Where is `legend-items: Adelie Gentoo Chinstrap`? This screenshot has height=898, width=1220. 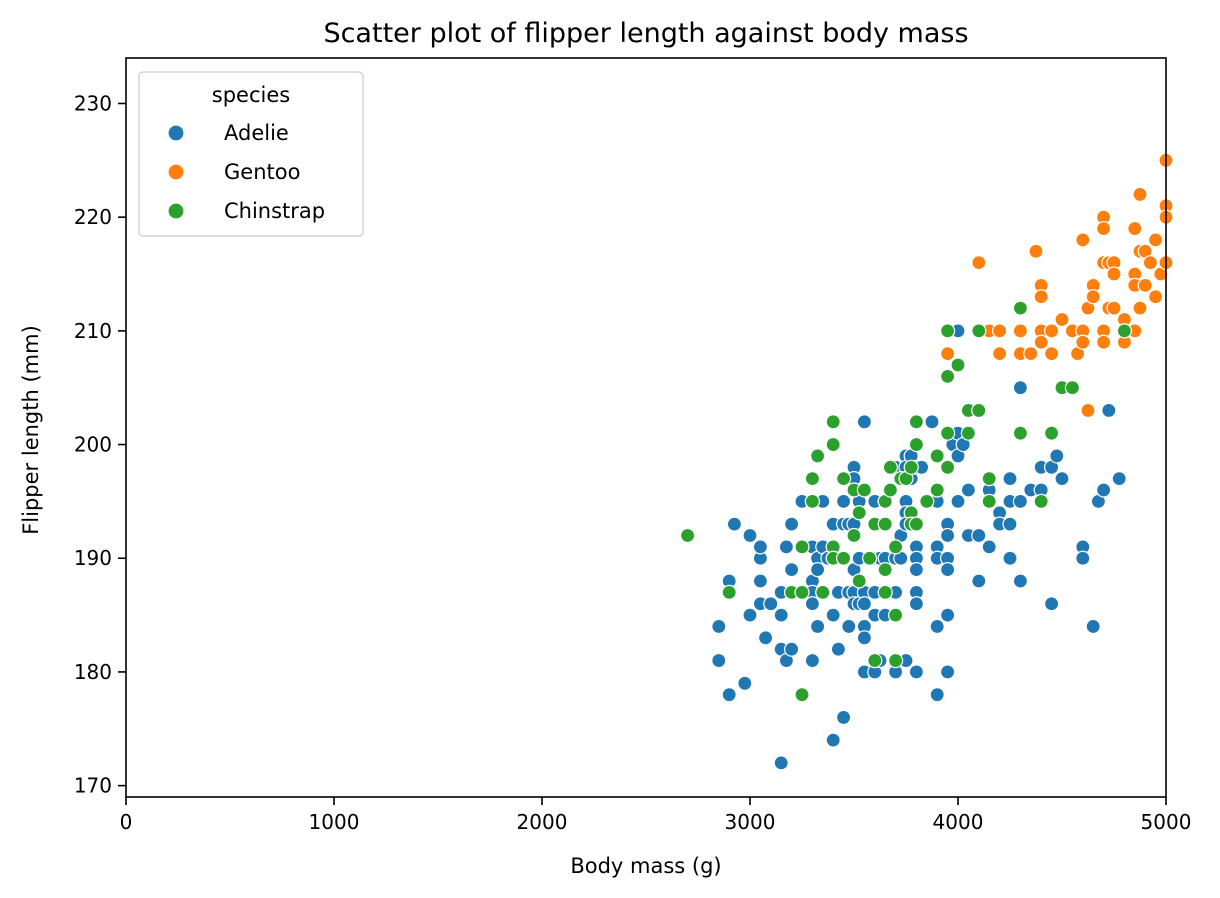
legend-items: Adelie Gentoo Chinstrap is located at coordinates (246, 172).